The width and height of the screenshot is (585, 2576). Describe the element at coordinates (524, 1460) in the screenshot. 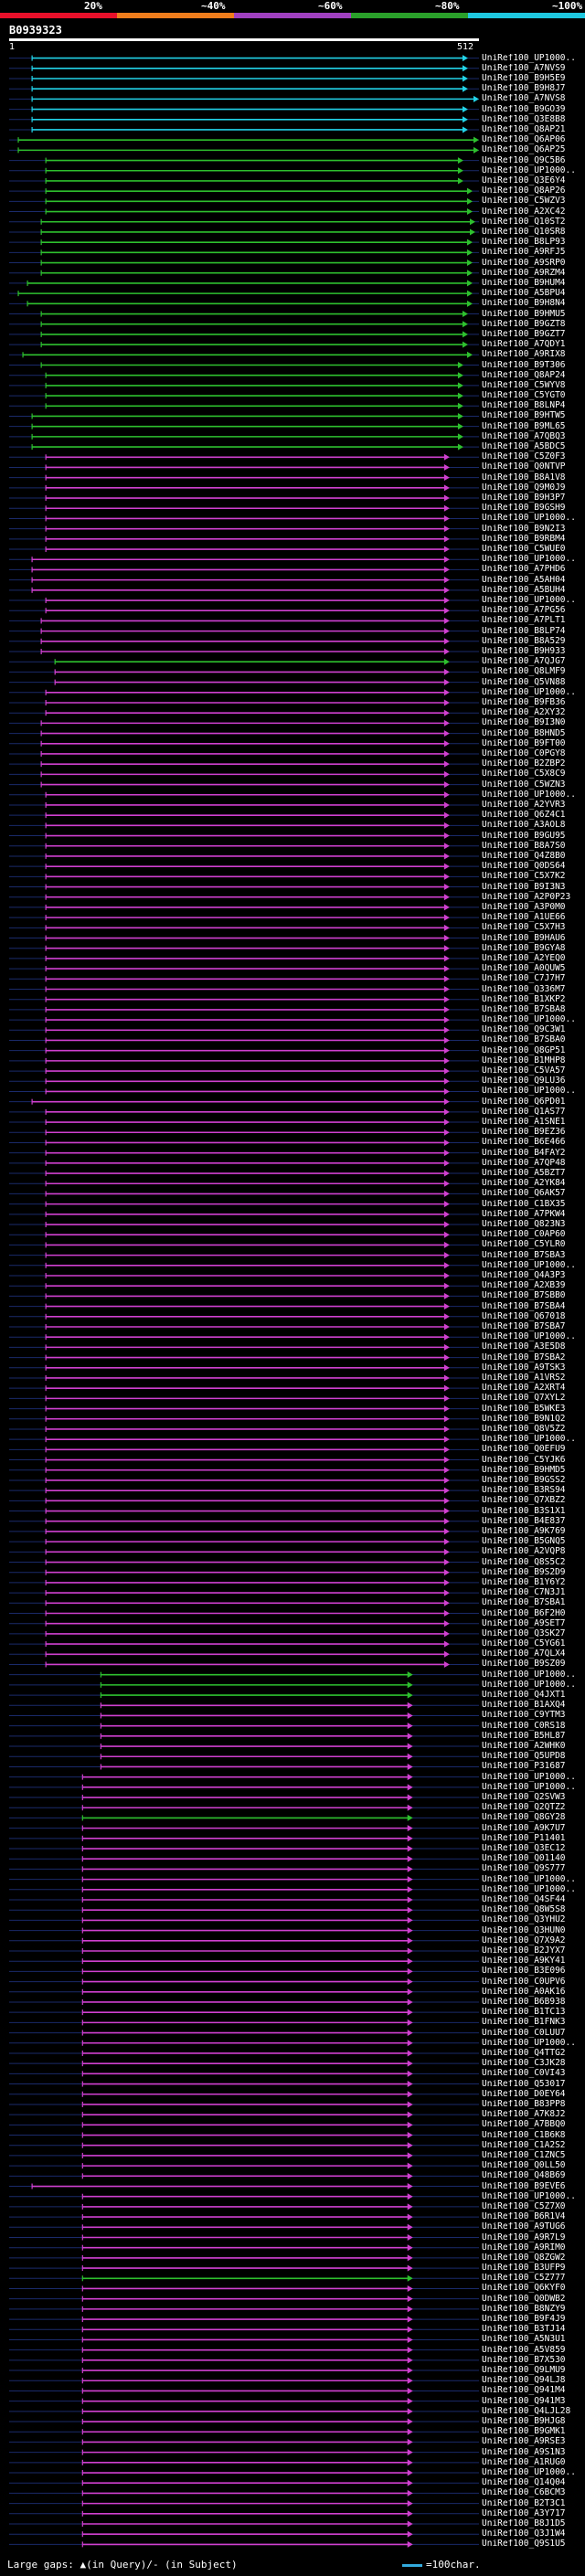

I see `hit-label: UniRef100_C5YJK6` at that location.